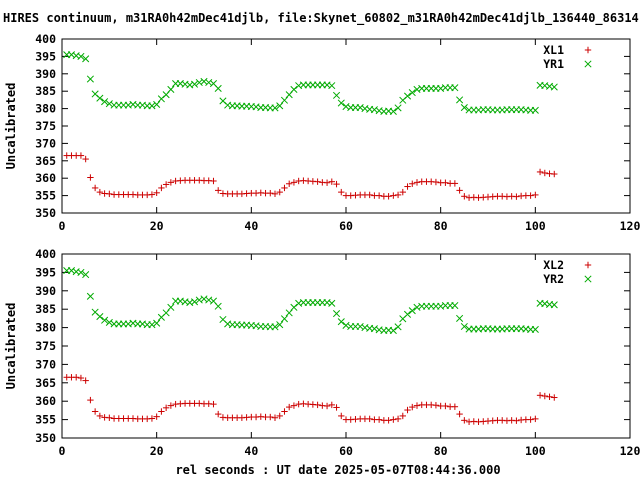 This screenshot has height=480, width=640. I want to click on y-tick-label: 375, so click(45, 346).